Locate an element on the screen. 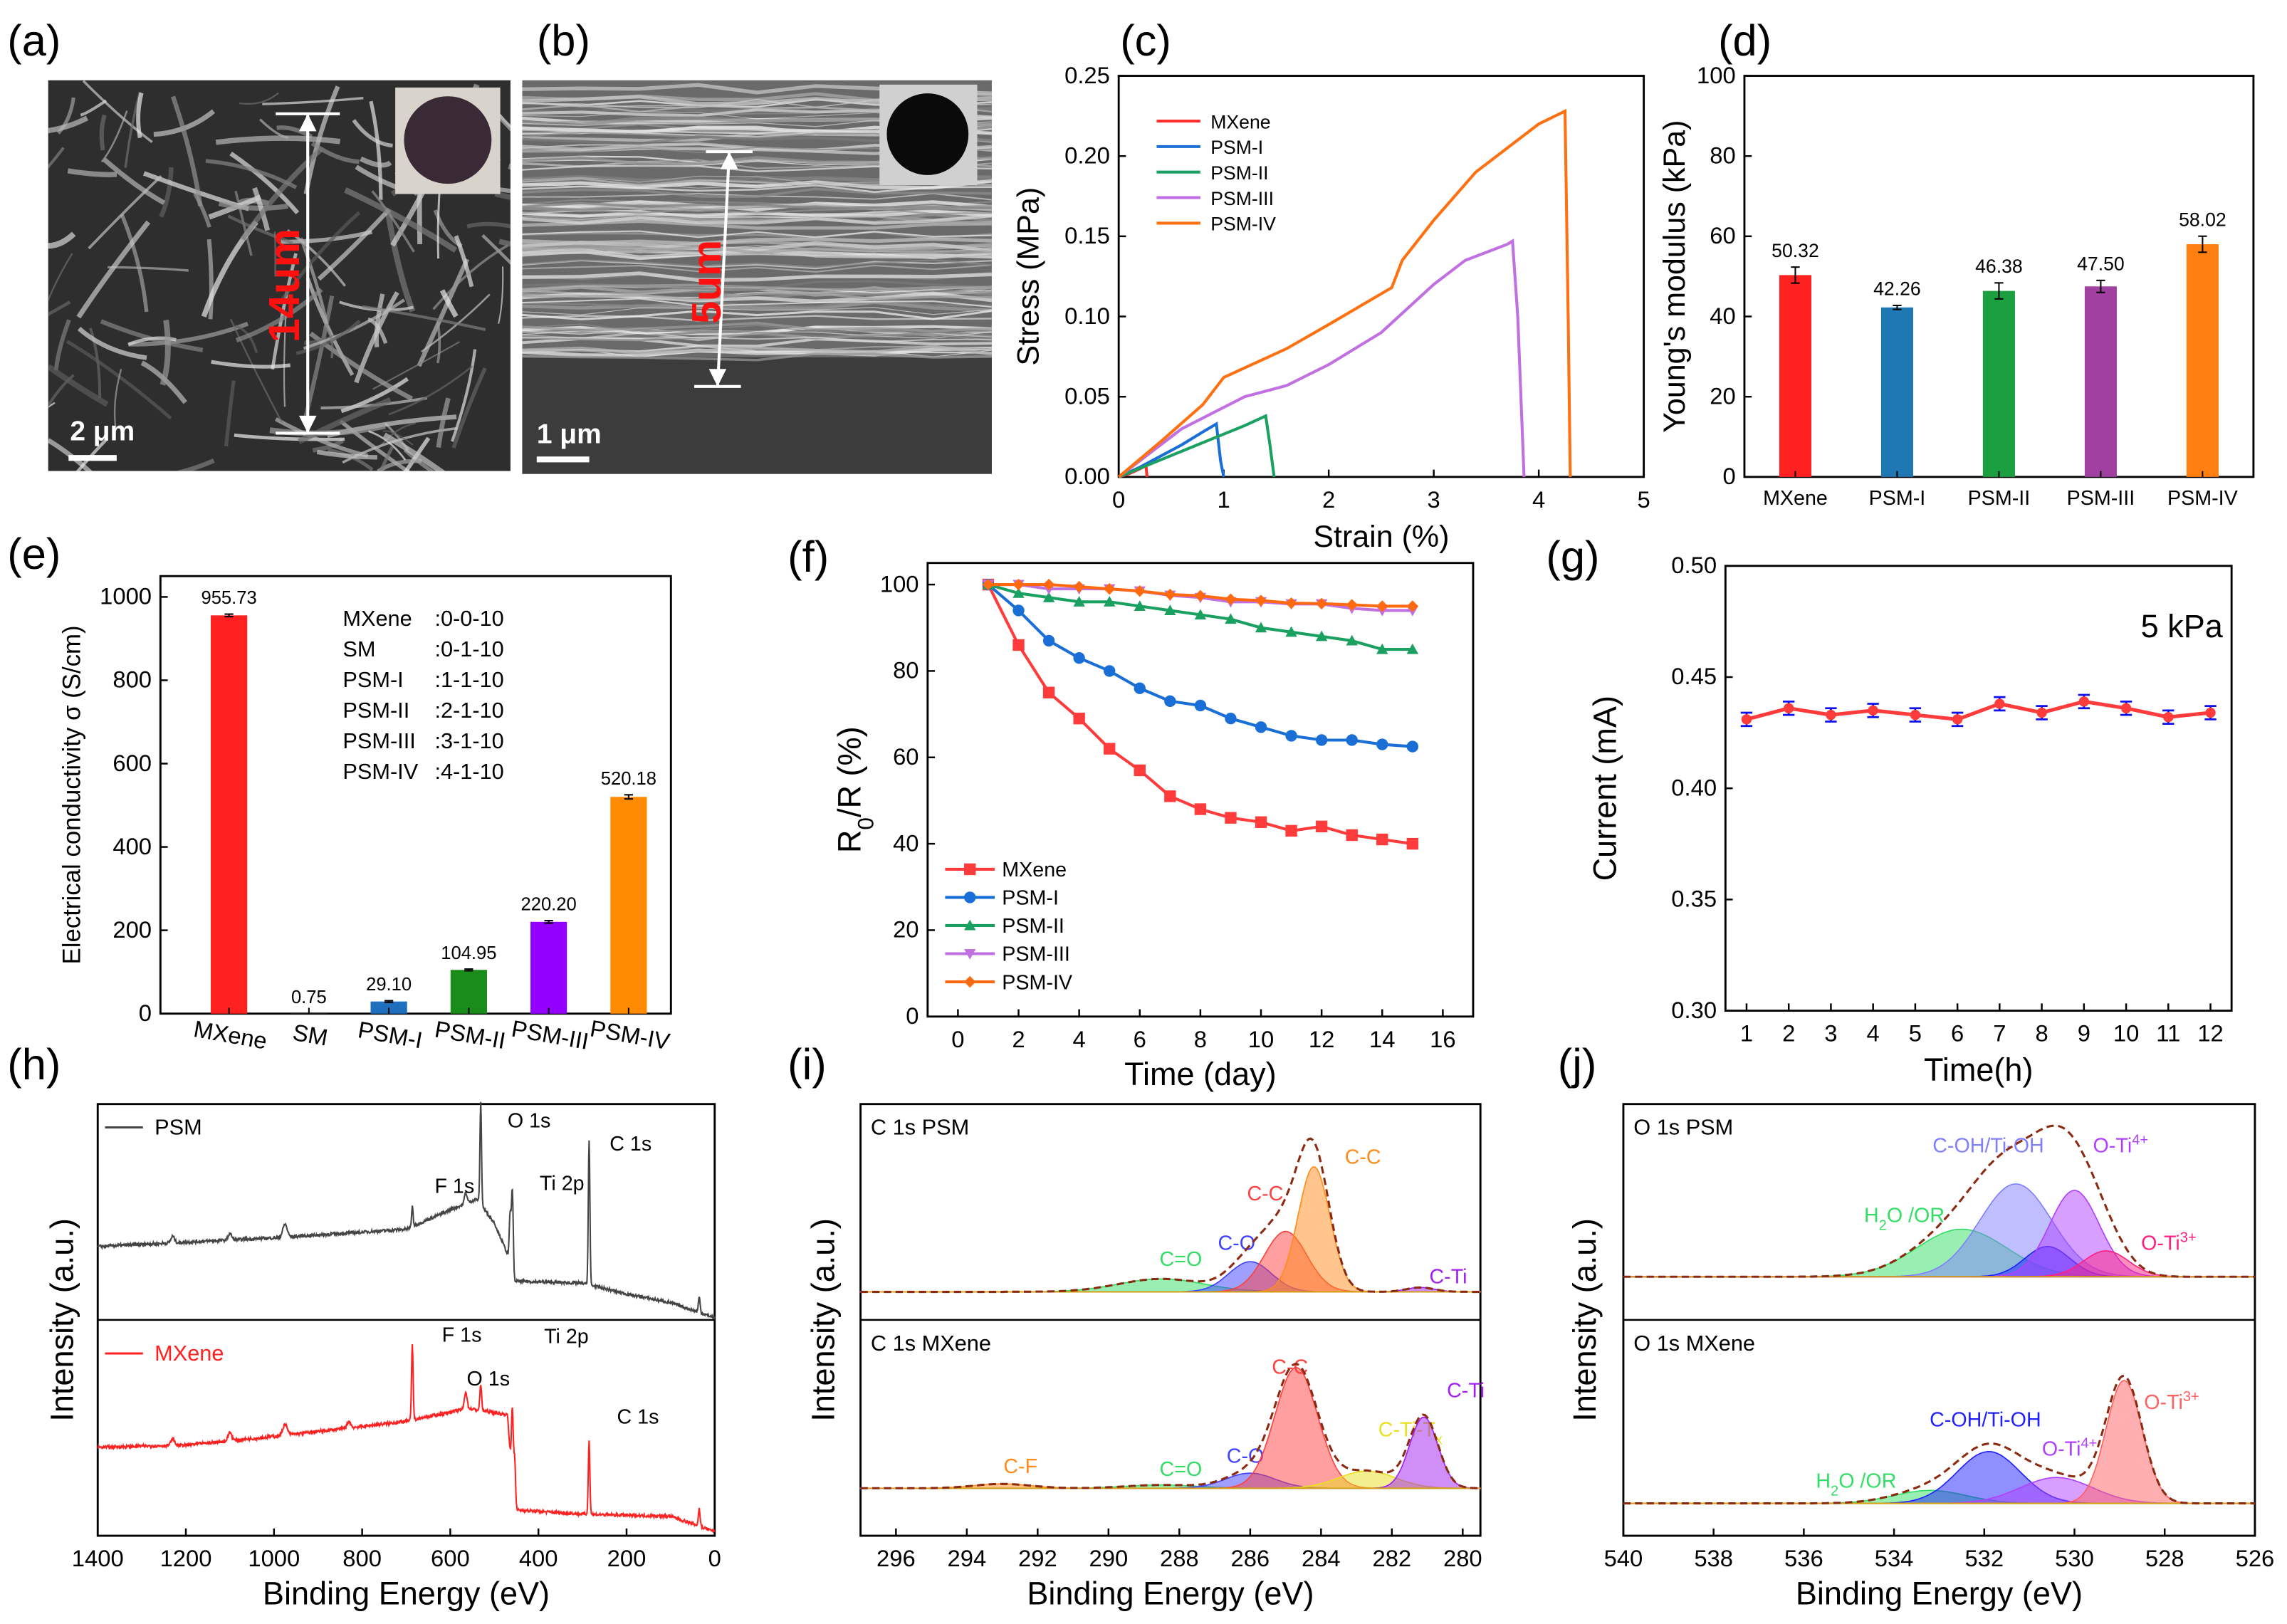 The width and height of the screenshot is (2287, 1624). label-part: 3+ is located at coordinates (2191, 1397).